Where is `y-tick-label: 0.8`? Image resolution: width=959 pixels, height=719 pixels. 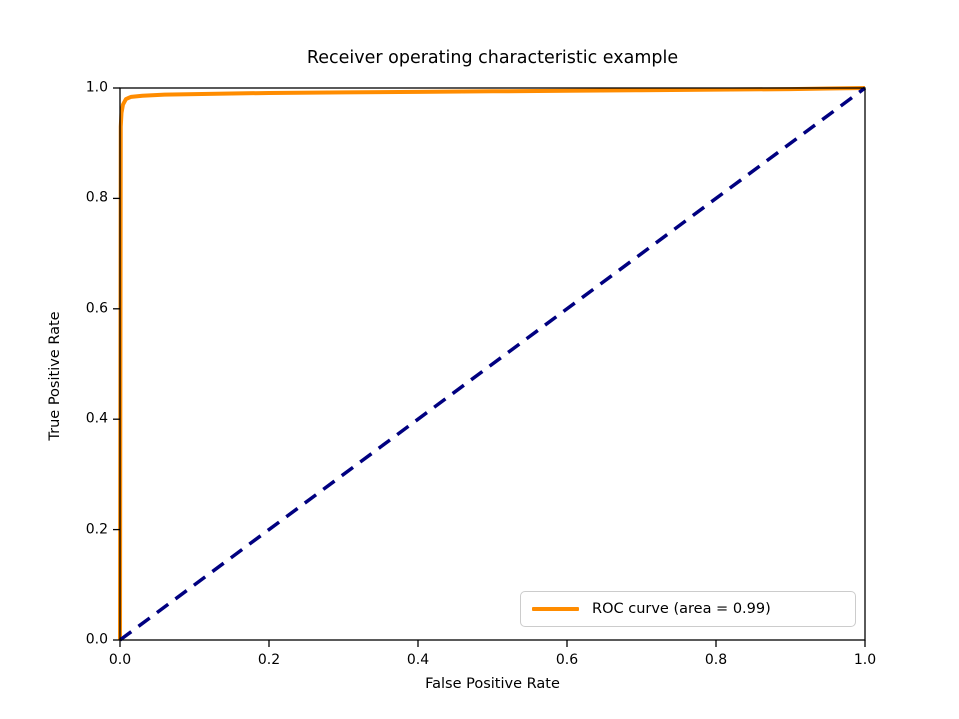 y-tick-label: 0.8 is located at coordinates (96, 197).